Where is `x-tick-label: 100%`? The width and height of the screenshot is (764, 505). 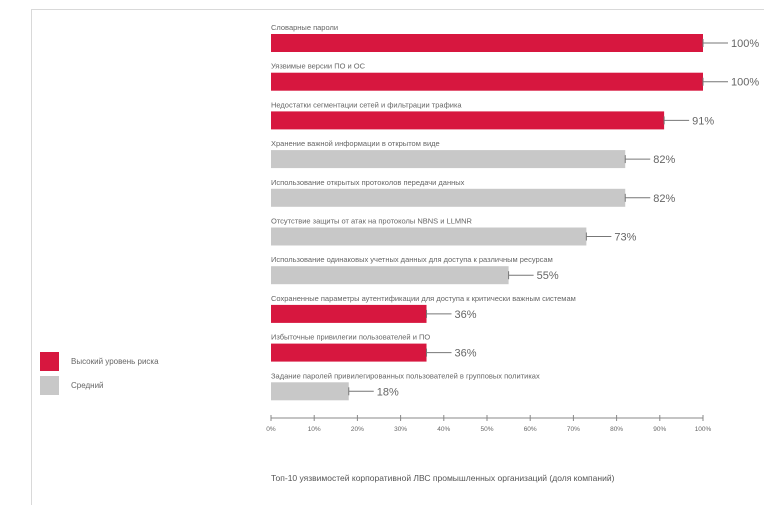 x-tick-label: 100% is located at coordinates (703, 429).